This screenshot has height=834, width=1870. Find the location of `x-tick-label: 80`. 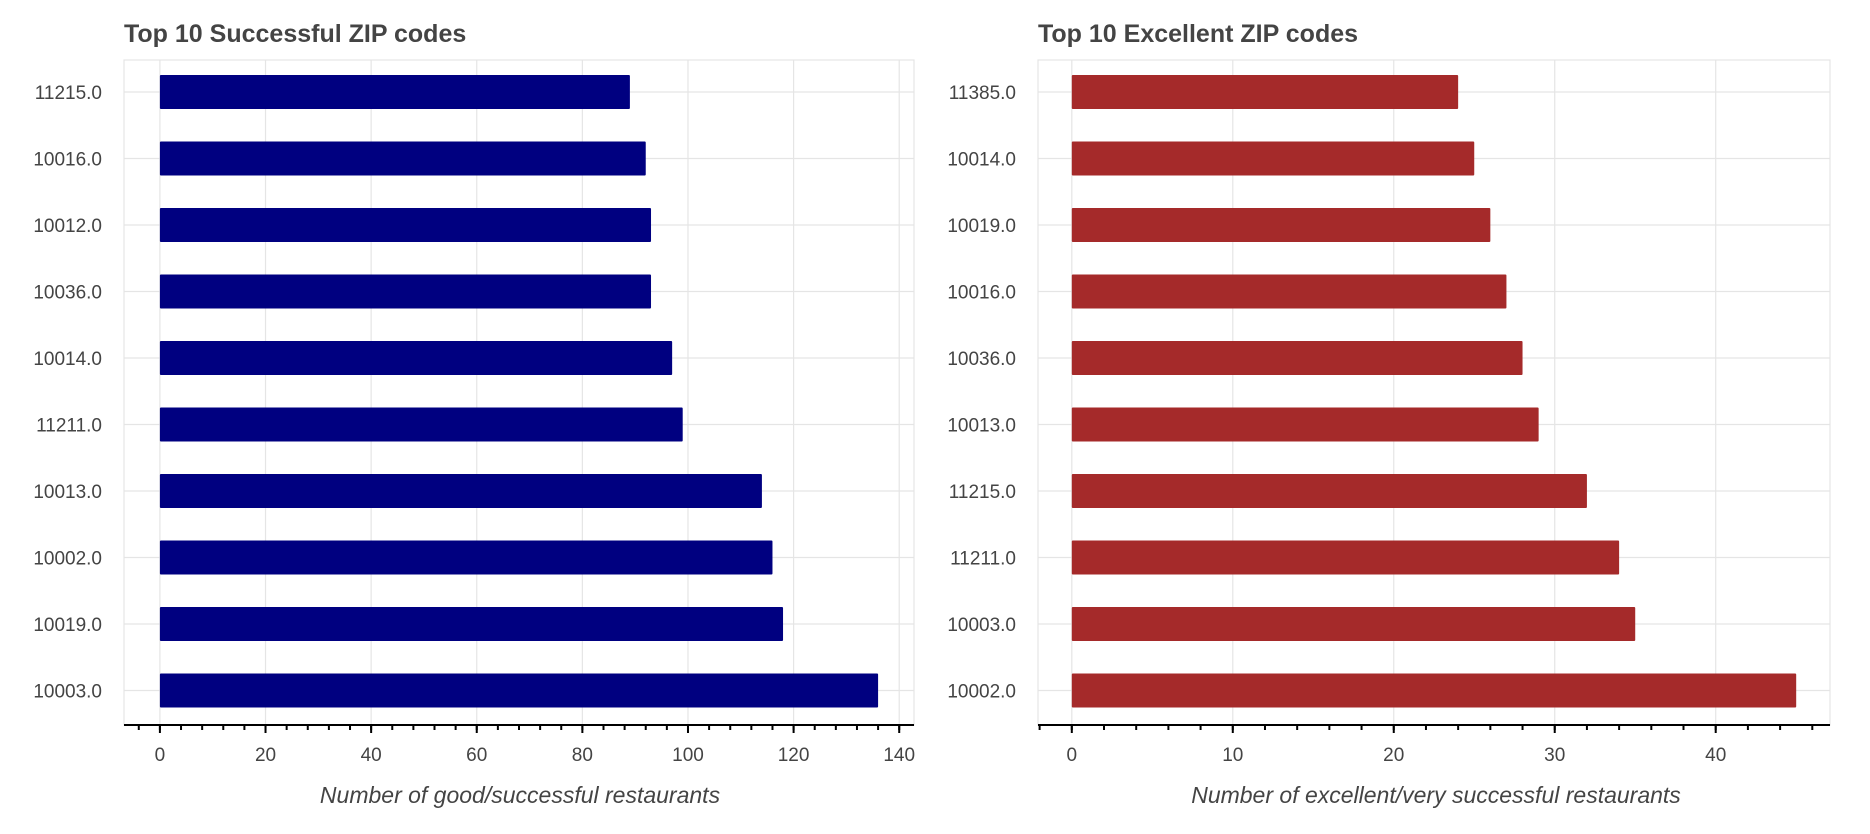

x-tick-label: 80 is located at coordinates (582, 755).